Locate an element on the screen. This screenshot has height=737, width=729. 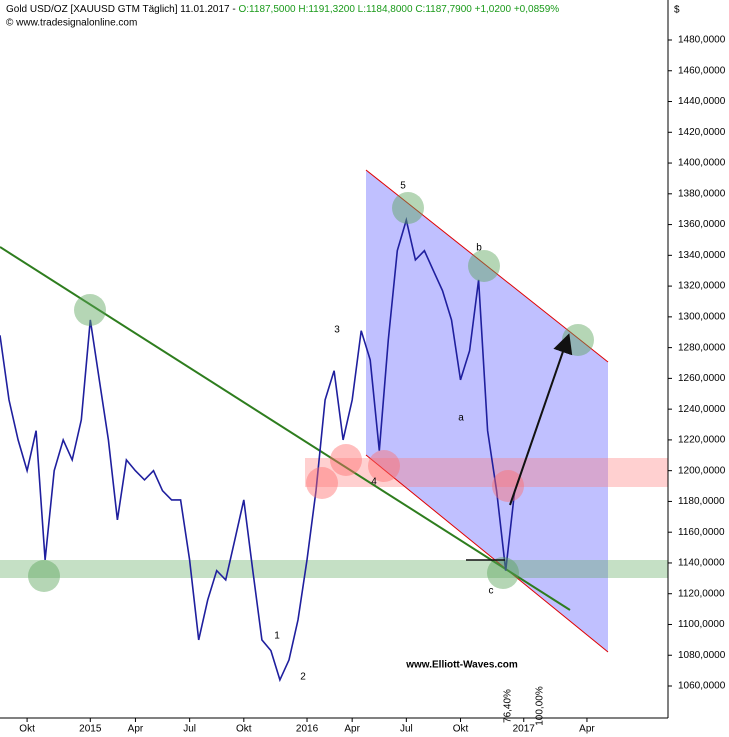
channel-upper is located at coordinates (487, 266).